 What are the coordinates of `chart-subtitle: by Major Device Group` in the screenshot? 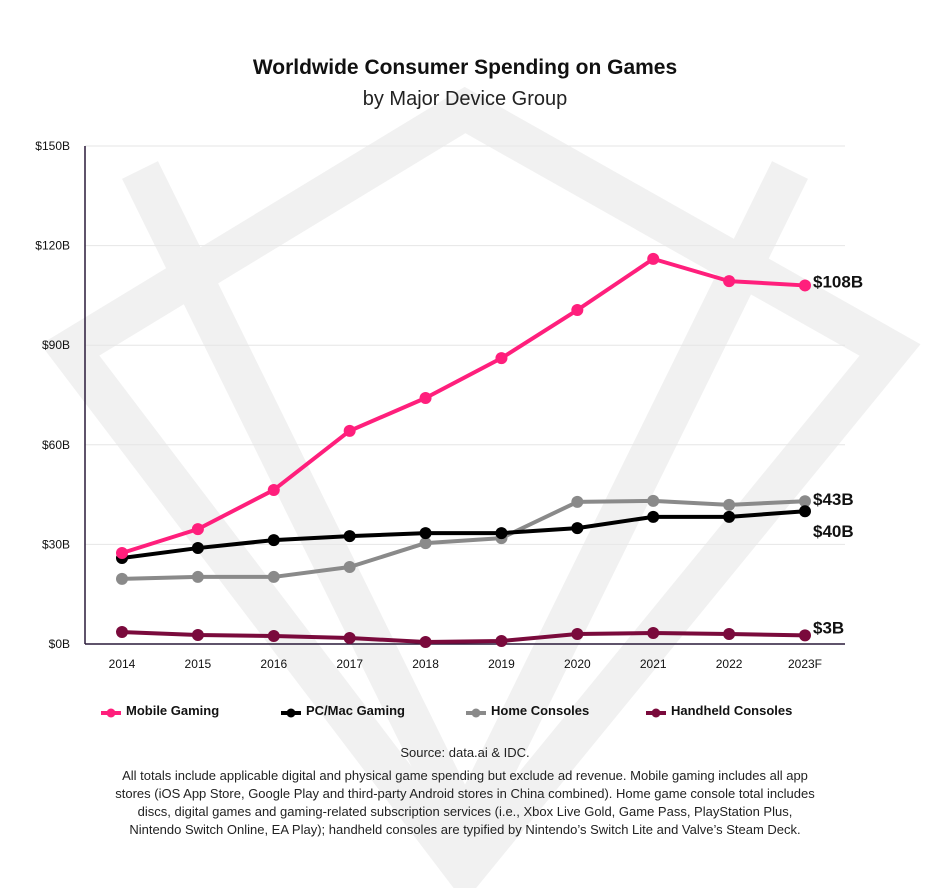 It's located at (465, 99).